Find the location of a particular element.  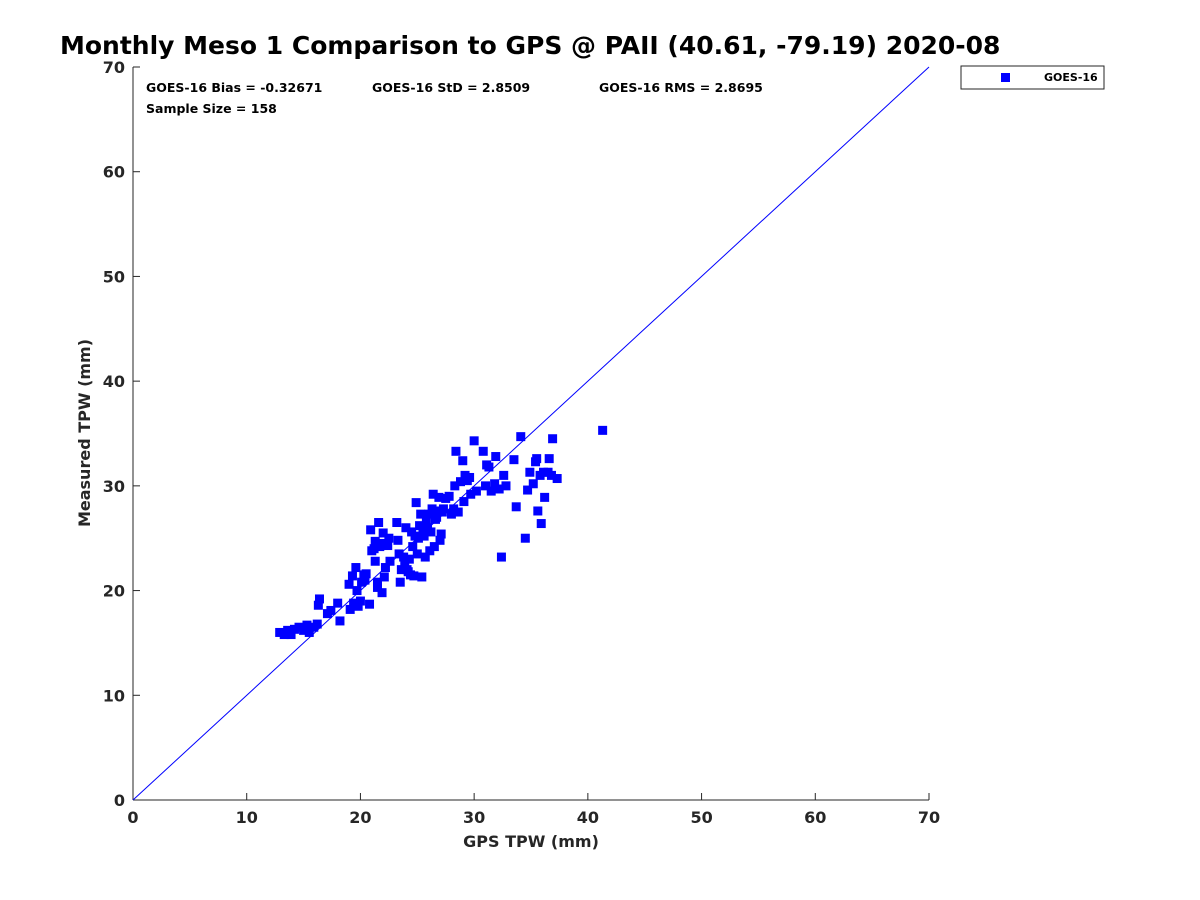

legend: GOES-16 is located at coordinates (1032, 77).